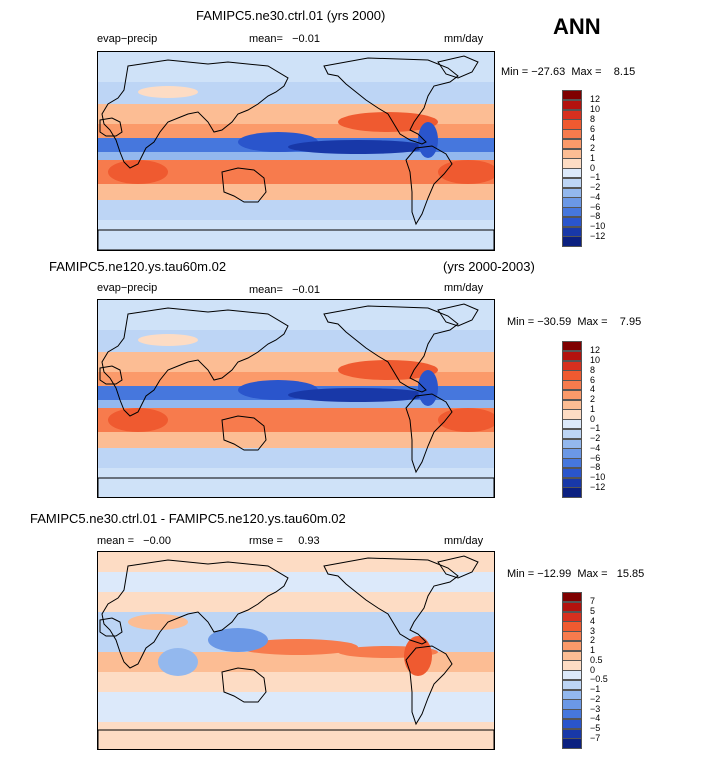 The image size is (716, 763). I want to click on panel3-mean: mean = −0.00, so click(134, 541).